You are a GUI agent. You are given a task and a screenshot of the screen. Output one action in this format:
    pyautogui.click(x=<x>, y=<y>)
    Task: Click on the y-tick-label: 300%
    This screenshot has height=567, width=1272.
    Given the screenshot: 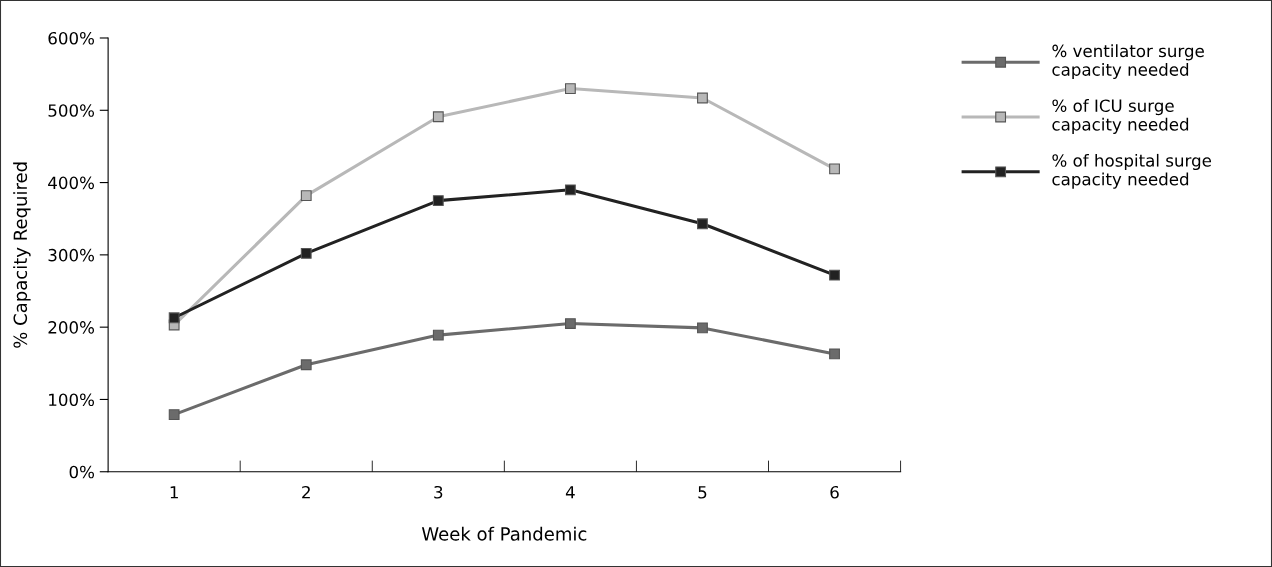 What is the action you would take?
    pyautogui.click(x=71, y=255)
    